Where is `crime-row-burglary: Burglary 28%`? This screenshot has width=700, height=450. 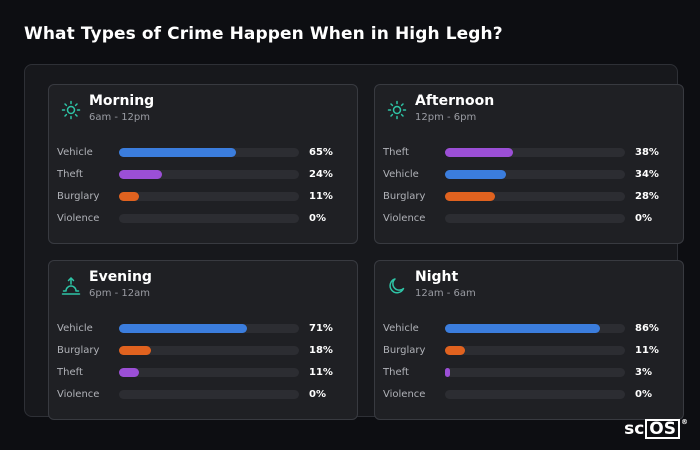
crime-row-burglary: Burglary 28% is located at coordinates (529, 199).